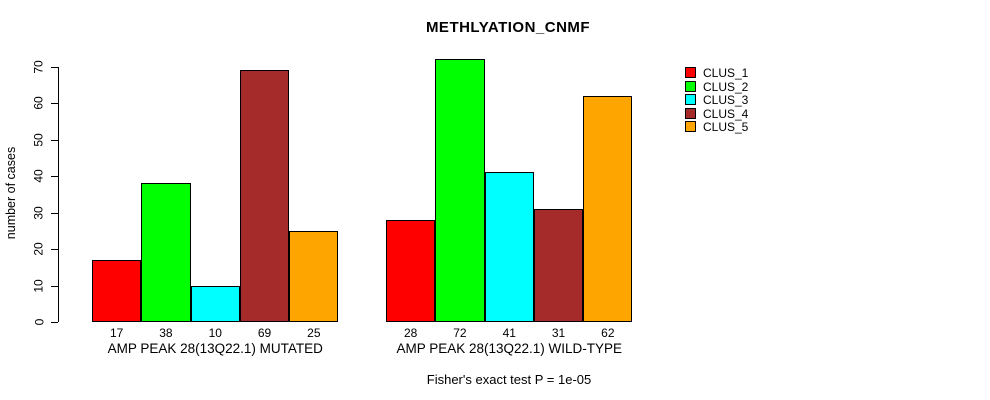 The height and width of the screenshot is (400, 990). I want to click on y-tick-label: 30, so click(38, 212).